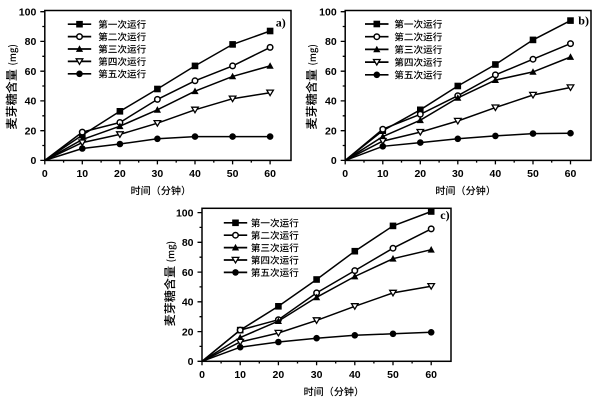  Describe the element at coordinates (583, 20) in the screenshot. I see `svg-text: b)` at that location.